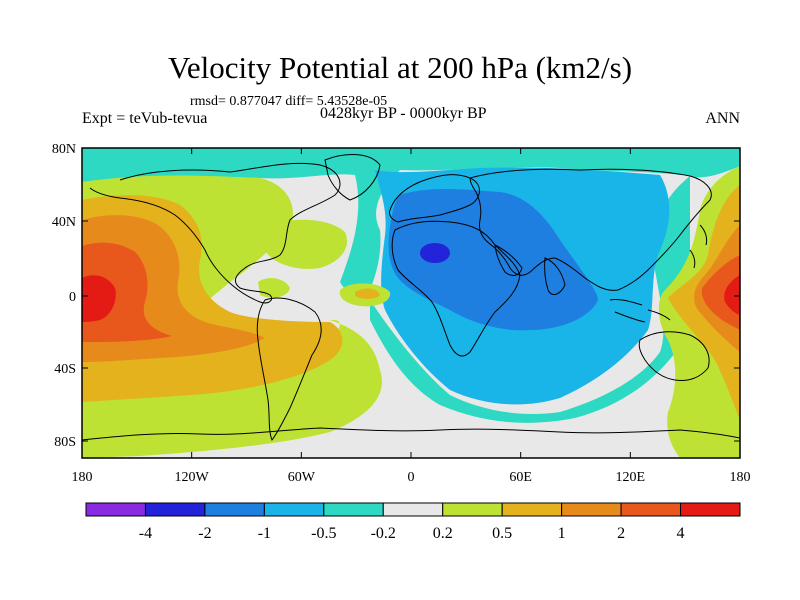 The height and width of the screenshot is (600, 800). I want to click on lat-tick-label: 0, so click(72, 297).